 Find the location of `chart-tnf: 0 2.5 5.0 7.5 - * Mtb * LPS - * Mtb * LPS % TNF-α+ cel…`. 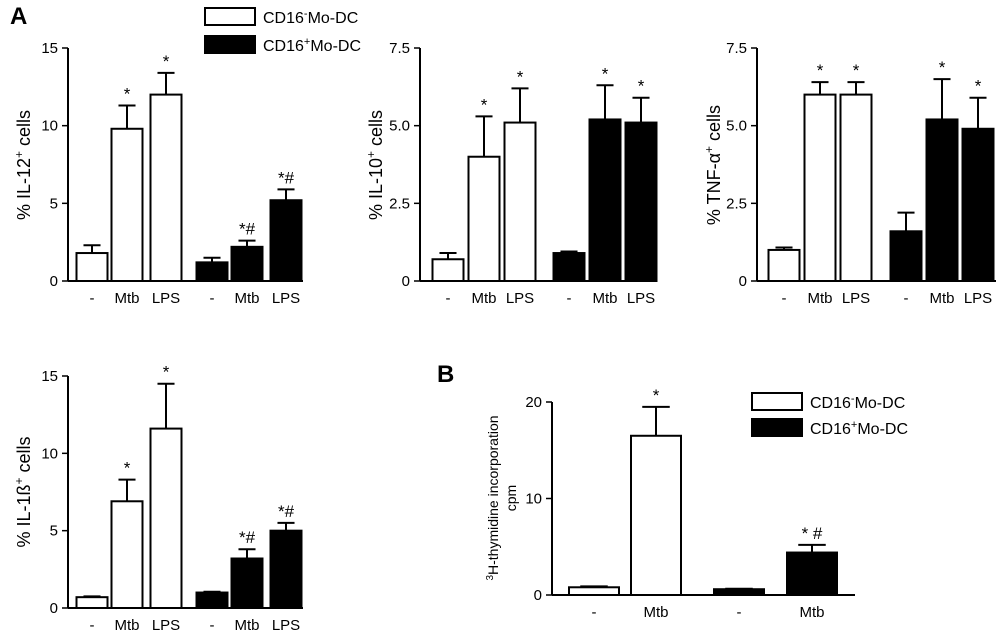

chart-tnf: 0 2.5 5.0 7.5 - * Mtb * LPS - * Mtb * LPS % TNF-α+ cel… is located at coordinates (849, 173).